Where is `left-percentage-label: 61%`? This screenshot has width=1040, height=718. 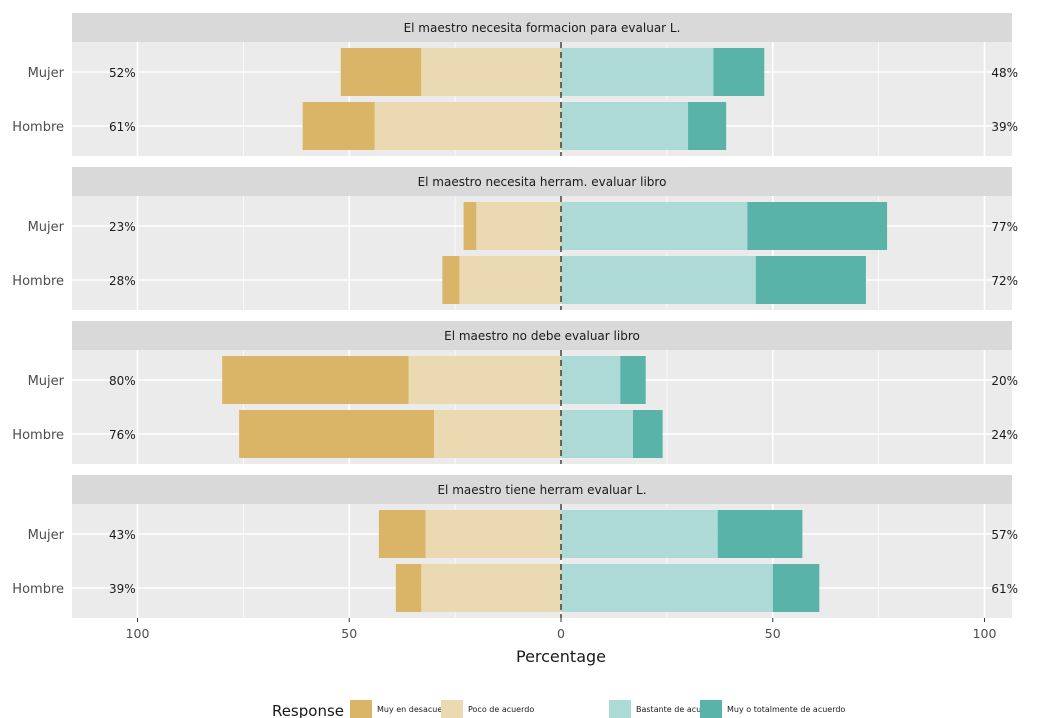
left-percentage-label: 61% is located at coordinates (122, 127).